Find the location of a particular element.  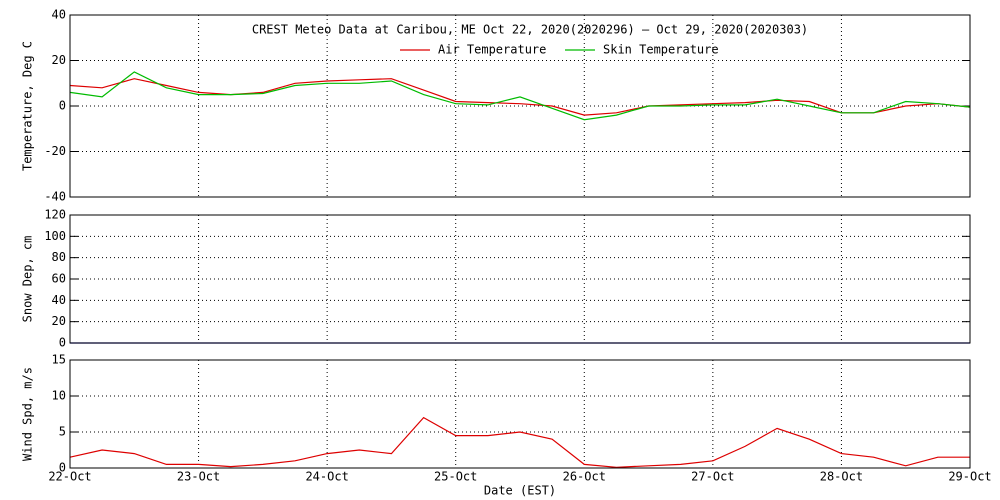

y-tick-label: 10 is located at coordinates (59, 396).